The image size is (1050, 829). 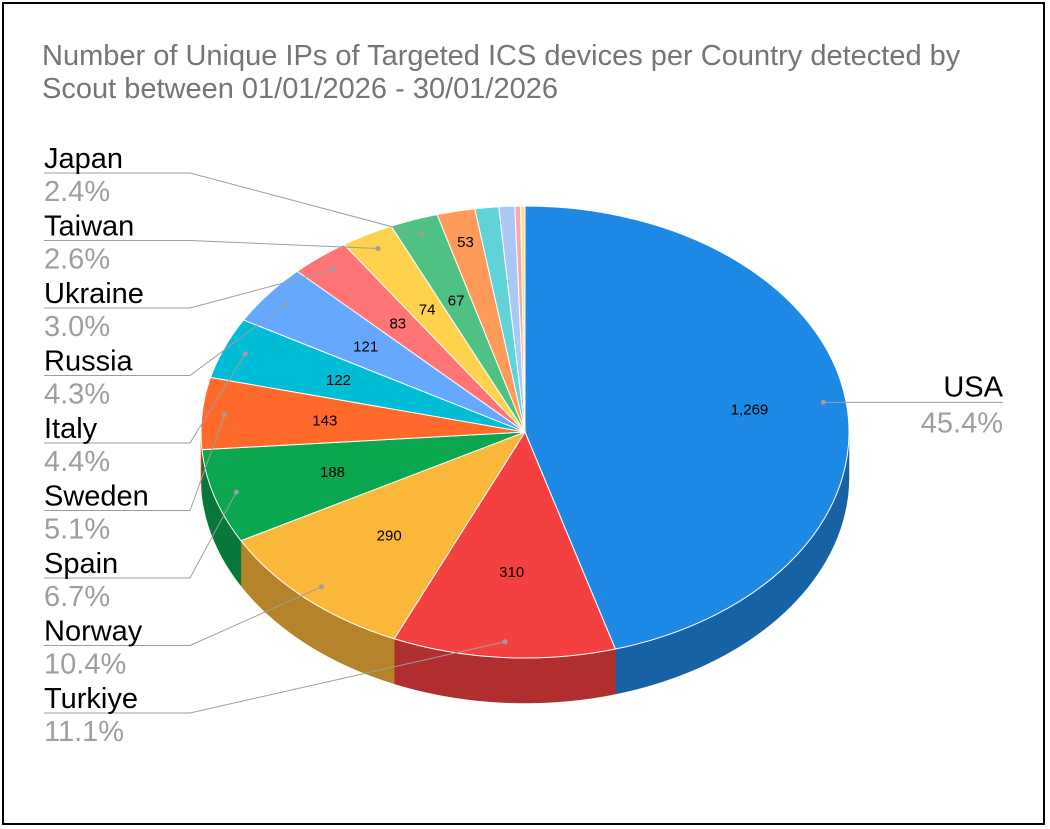 I want to click on label-percent-sweden: 5.1%, so click(x=77, y=530).